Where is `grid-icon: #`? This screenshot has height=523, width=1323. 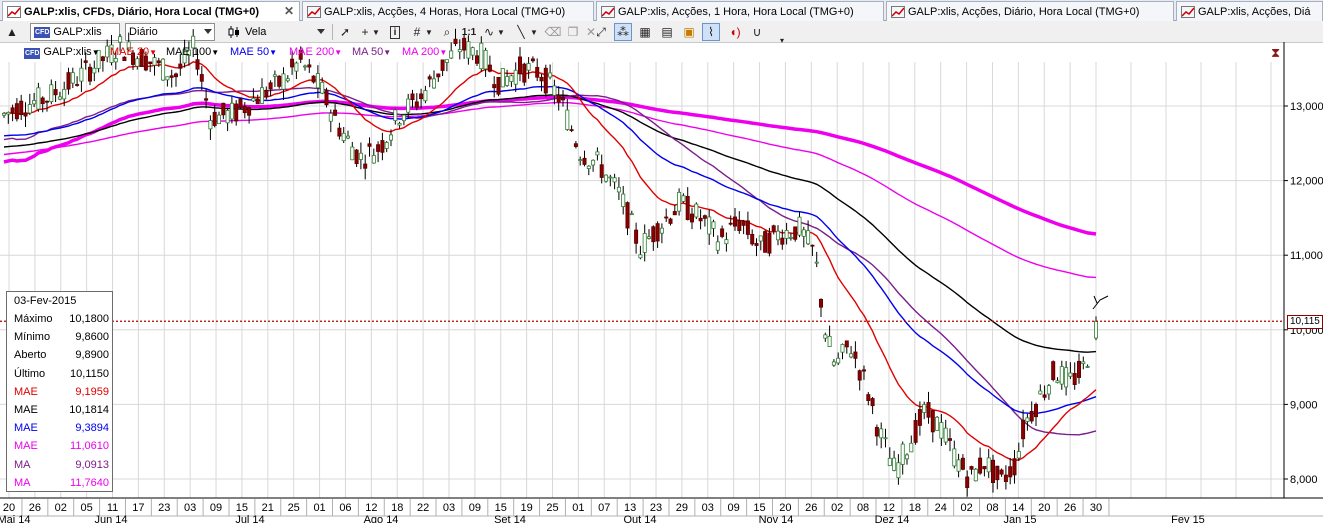
grid-icon: # is located at coordinates (417, 32).